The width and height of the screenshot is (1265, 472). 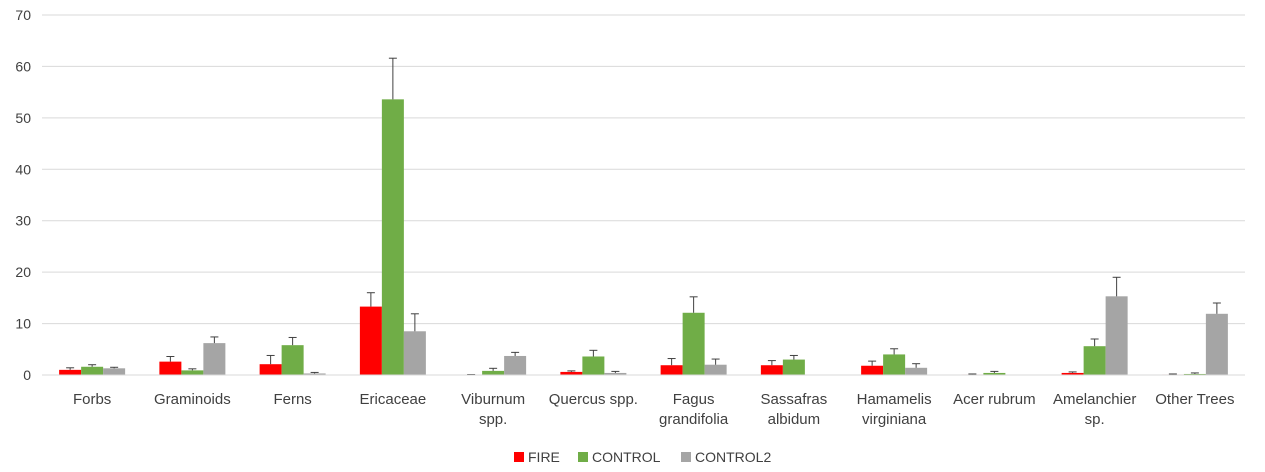 I want to click on x-category-label-line: Quercus spp., so click(x=593, y=399).